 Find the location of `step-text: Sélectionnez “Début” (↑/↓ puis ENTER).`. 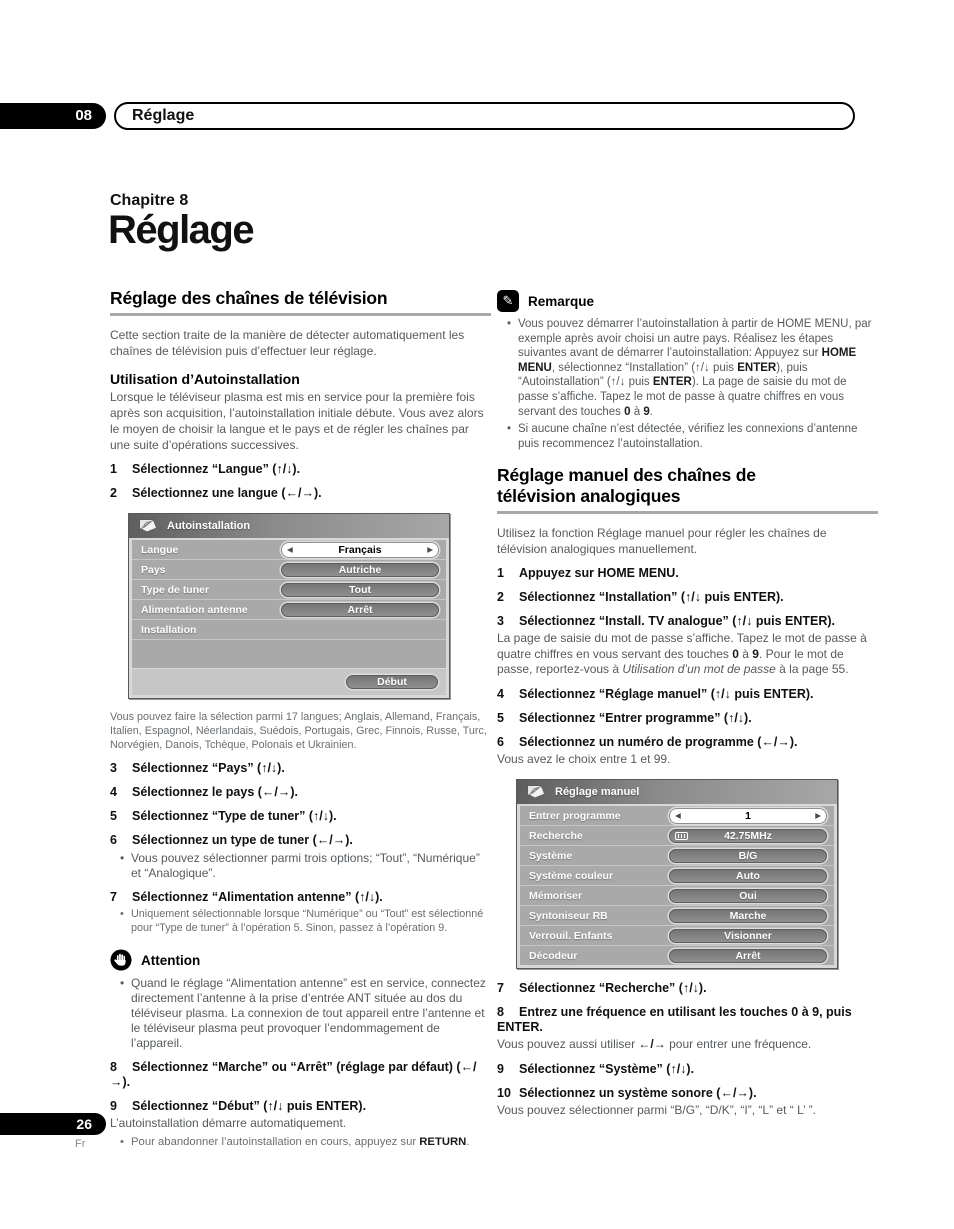

step-text: Sélectionnez “Début” (↑/↓ puis ENTER). is located at coordinates (249, 1106).